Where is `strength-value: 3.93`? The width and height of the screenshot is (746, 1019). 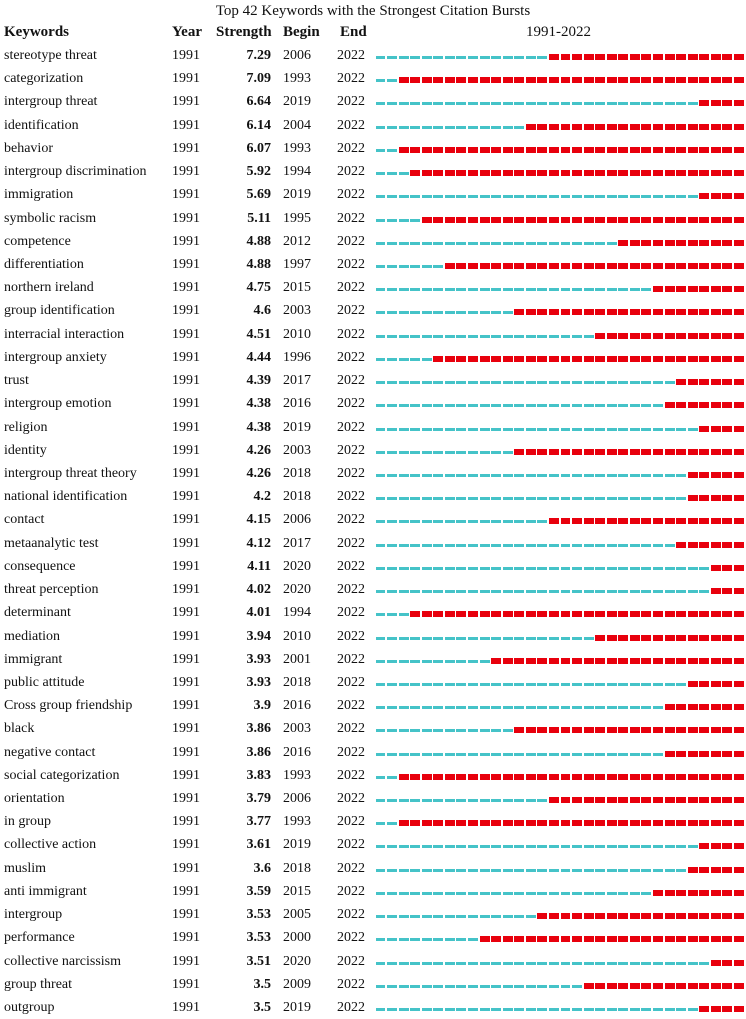
strength-value: 3.93 is located at coordinates (259, 659).